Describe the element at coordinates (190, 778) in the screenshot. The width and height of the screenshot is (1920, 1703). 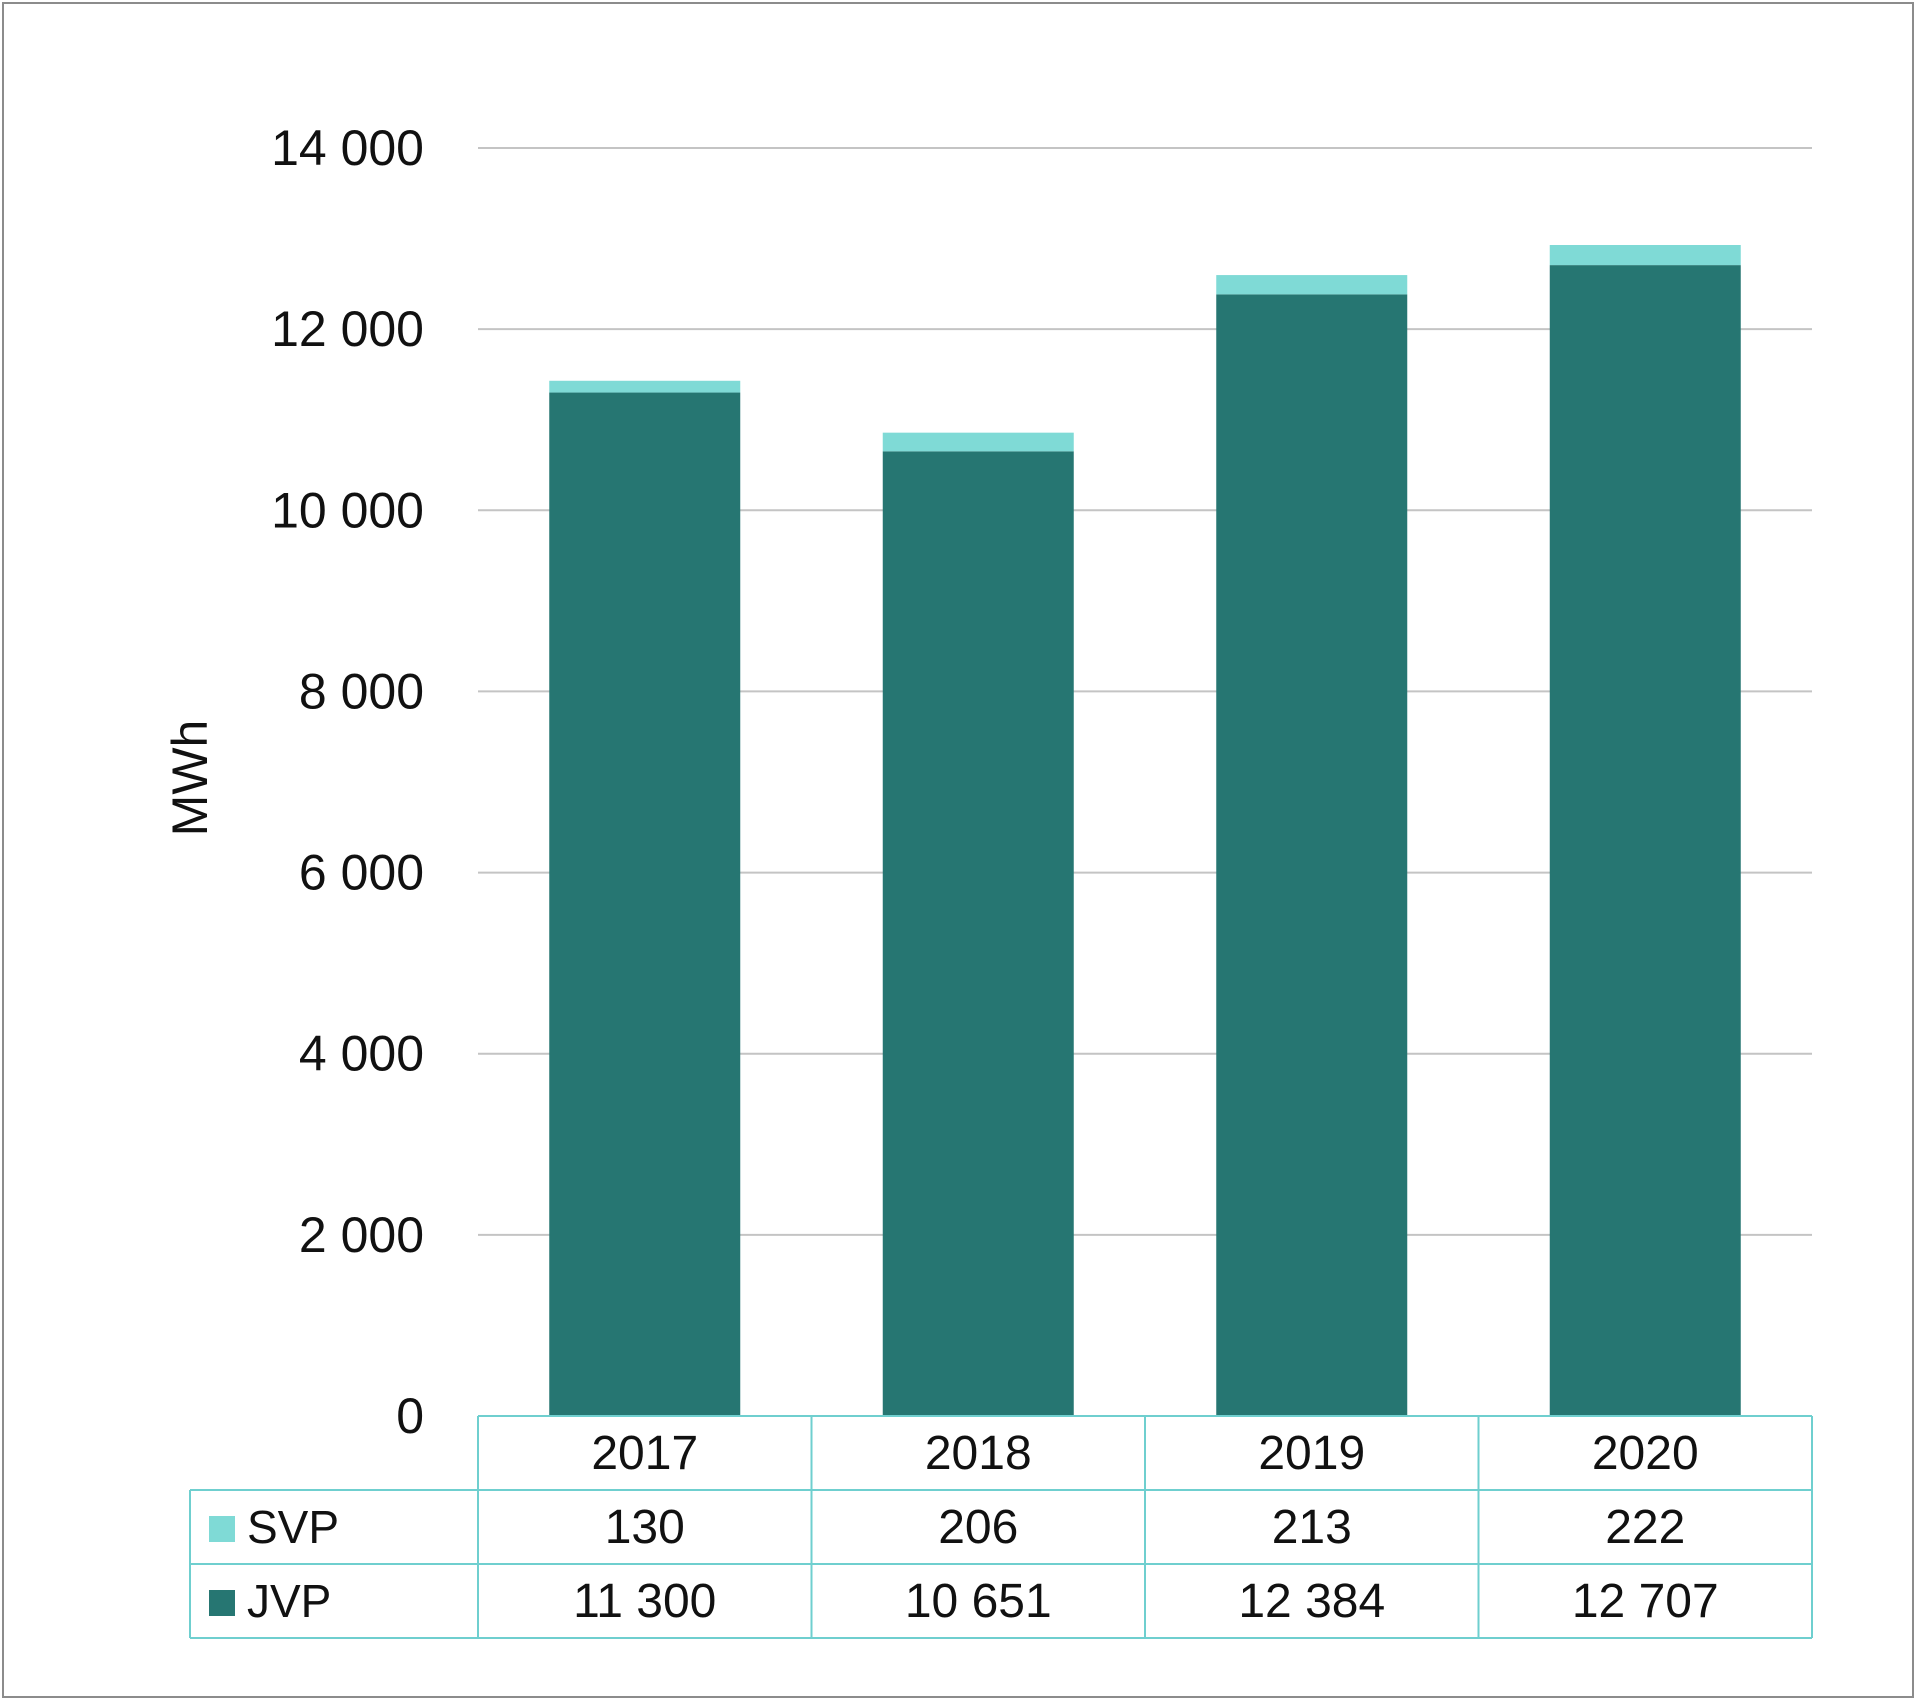
I see `y-axis-title: MWh` at that location.